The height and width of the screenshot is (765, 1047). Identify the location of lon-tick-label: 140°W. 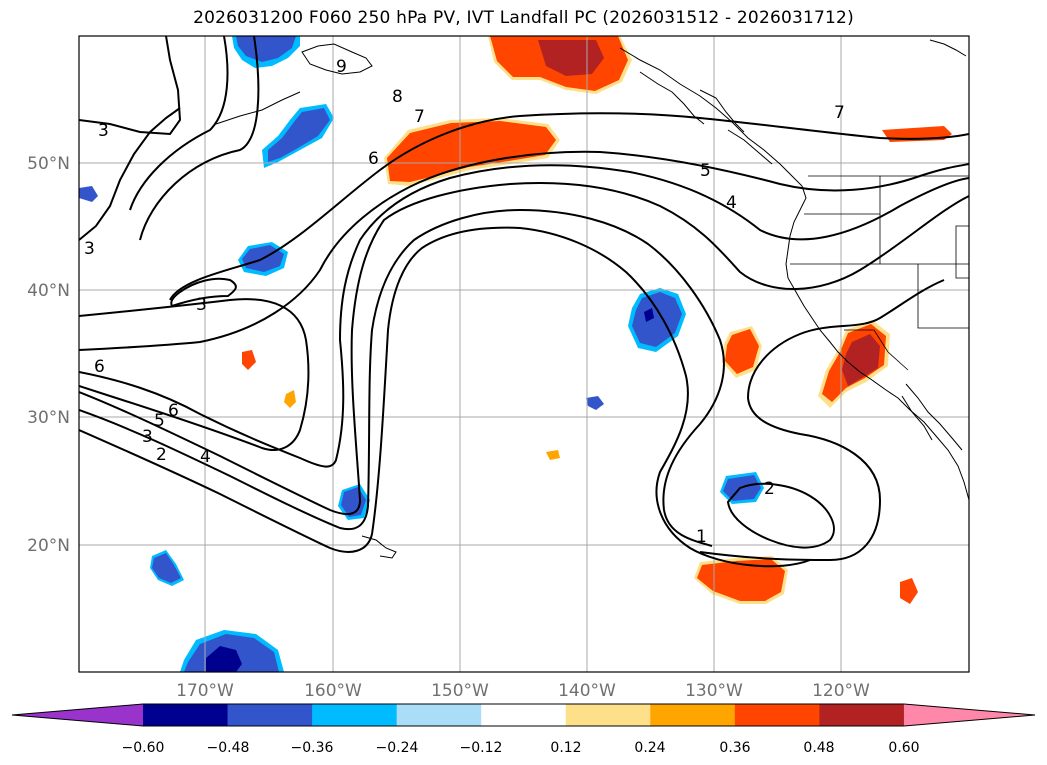
(587, 691).